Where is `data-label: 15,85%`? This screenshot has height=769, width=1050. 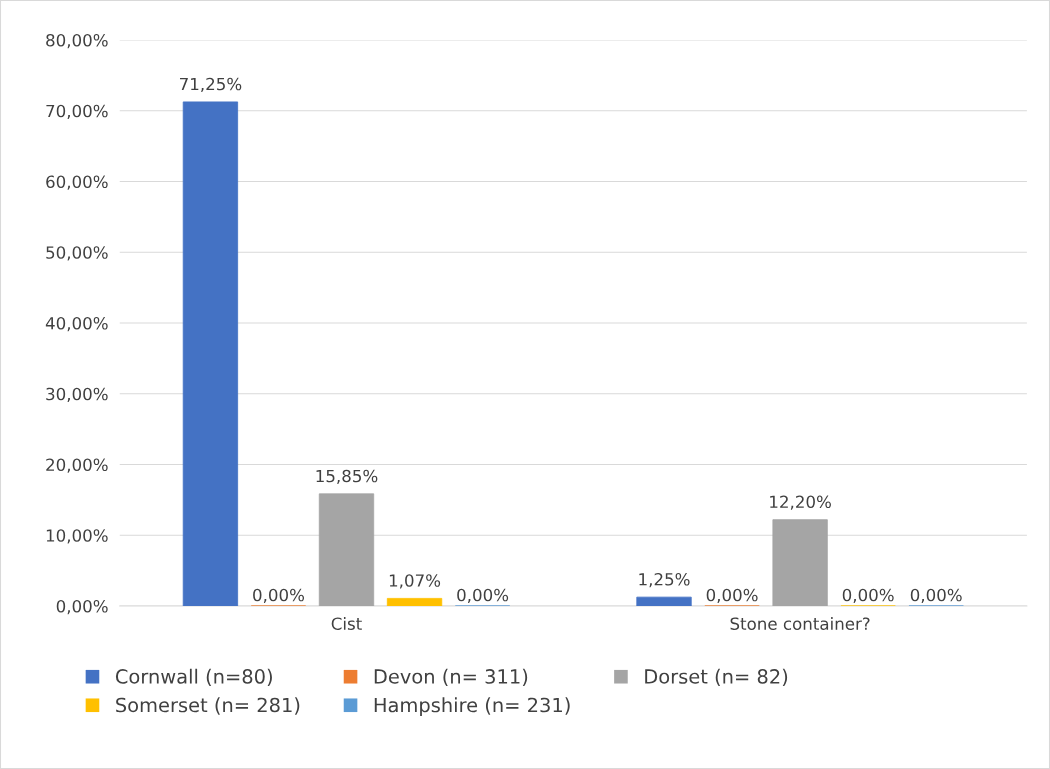
data-label: 15,85% is located at coordinates (347, 476).